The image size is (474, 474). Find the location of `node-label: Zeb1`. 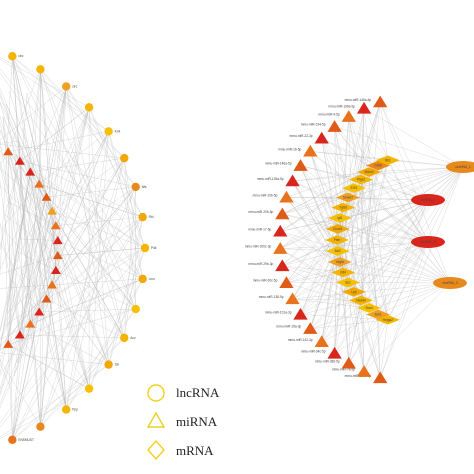

node-label: Zeb1 is located at coordinates (377, 315).